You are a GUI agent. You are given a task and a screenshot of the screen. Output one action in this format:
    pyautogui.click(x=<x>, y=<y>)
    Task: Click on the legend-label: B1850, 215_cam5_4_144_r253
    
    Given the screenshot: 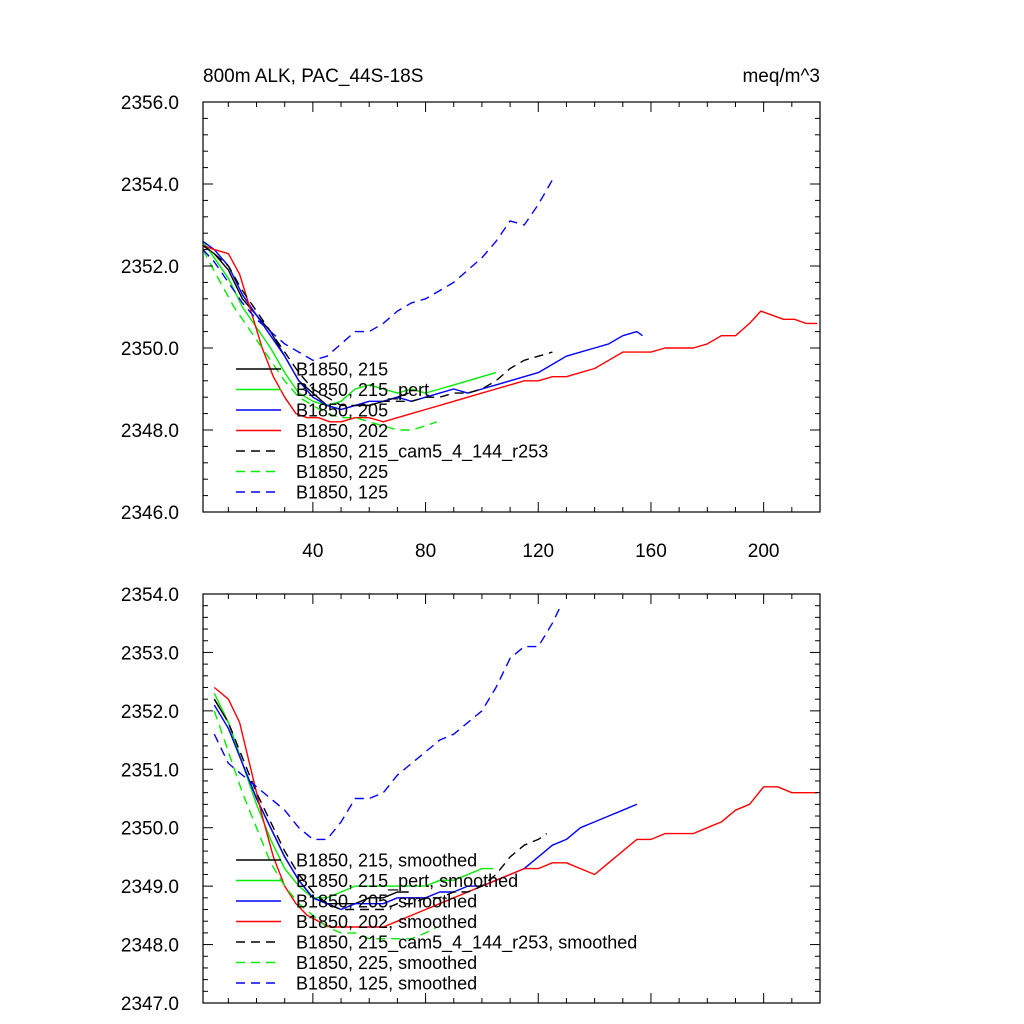 What is the action you would take?
    pyautogui.click(x=422, y=452)
    